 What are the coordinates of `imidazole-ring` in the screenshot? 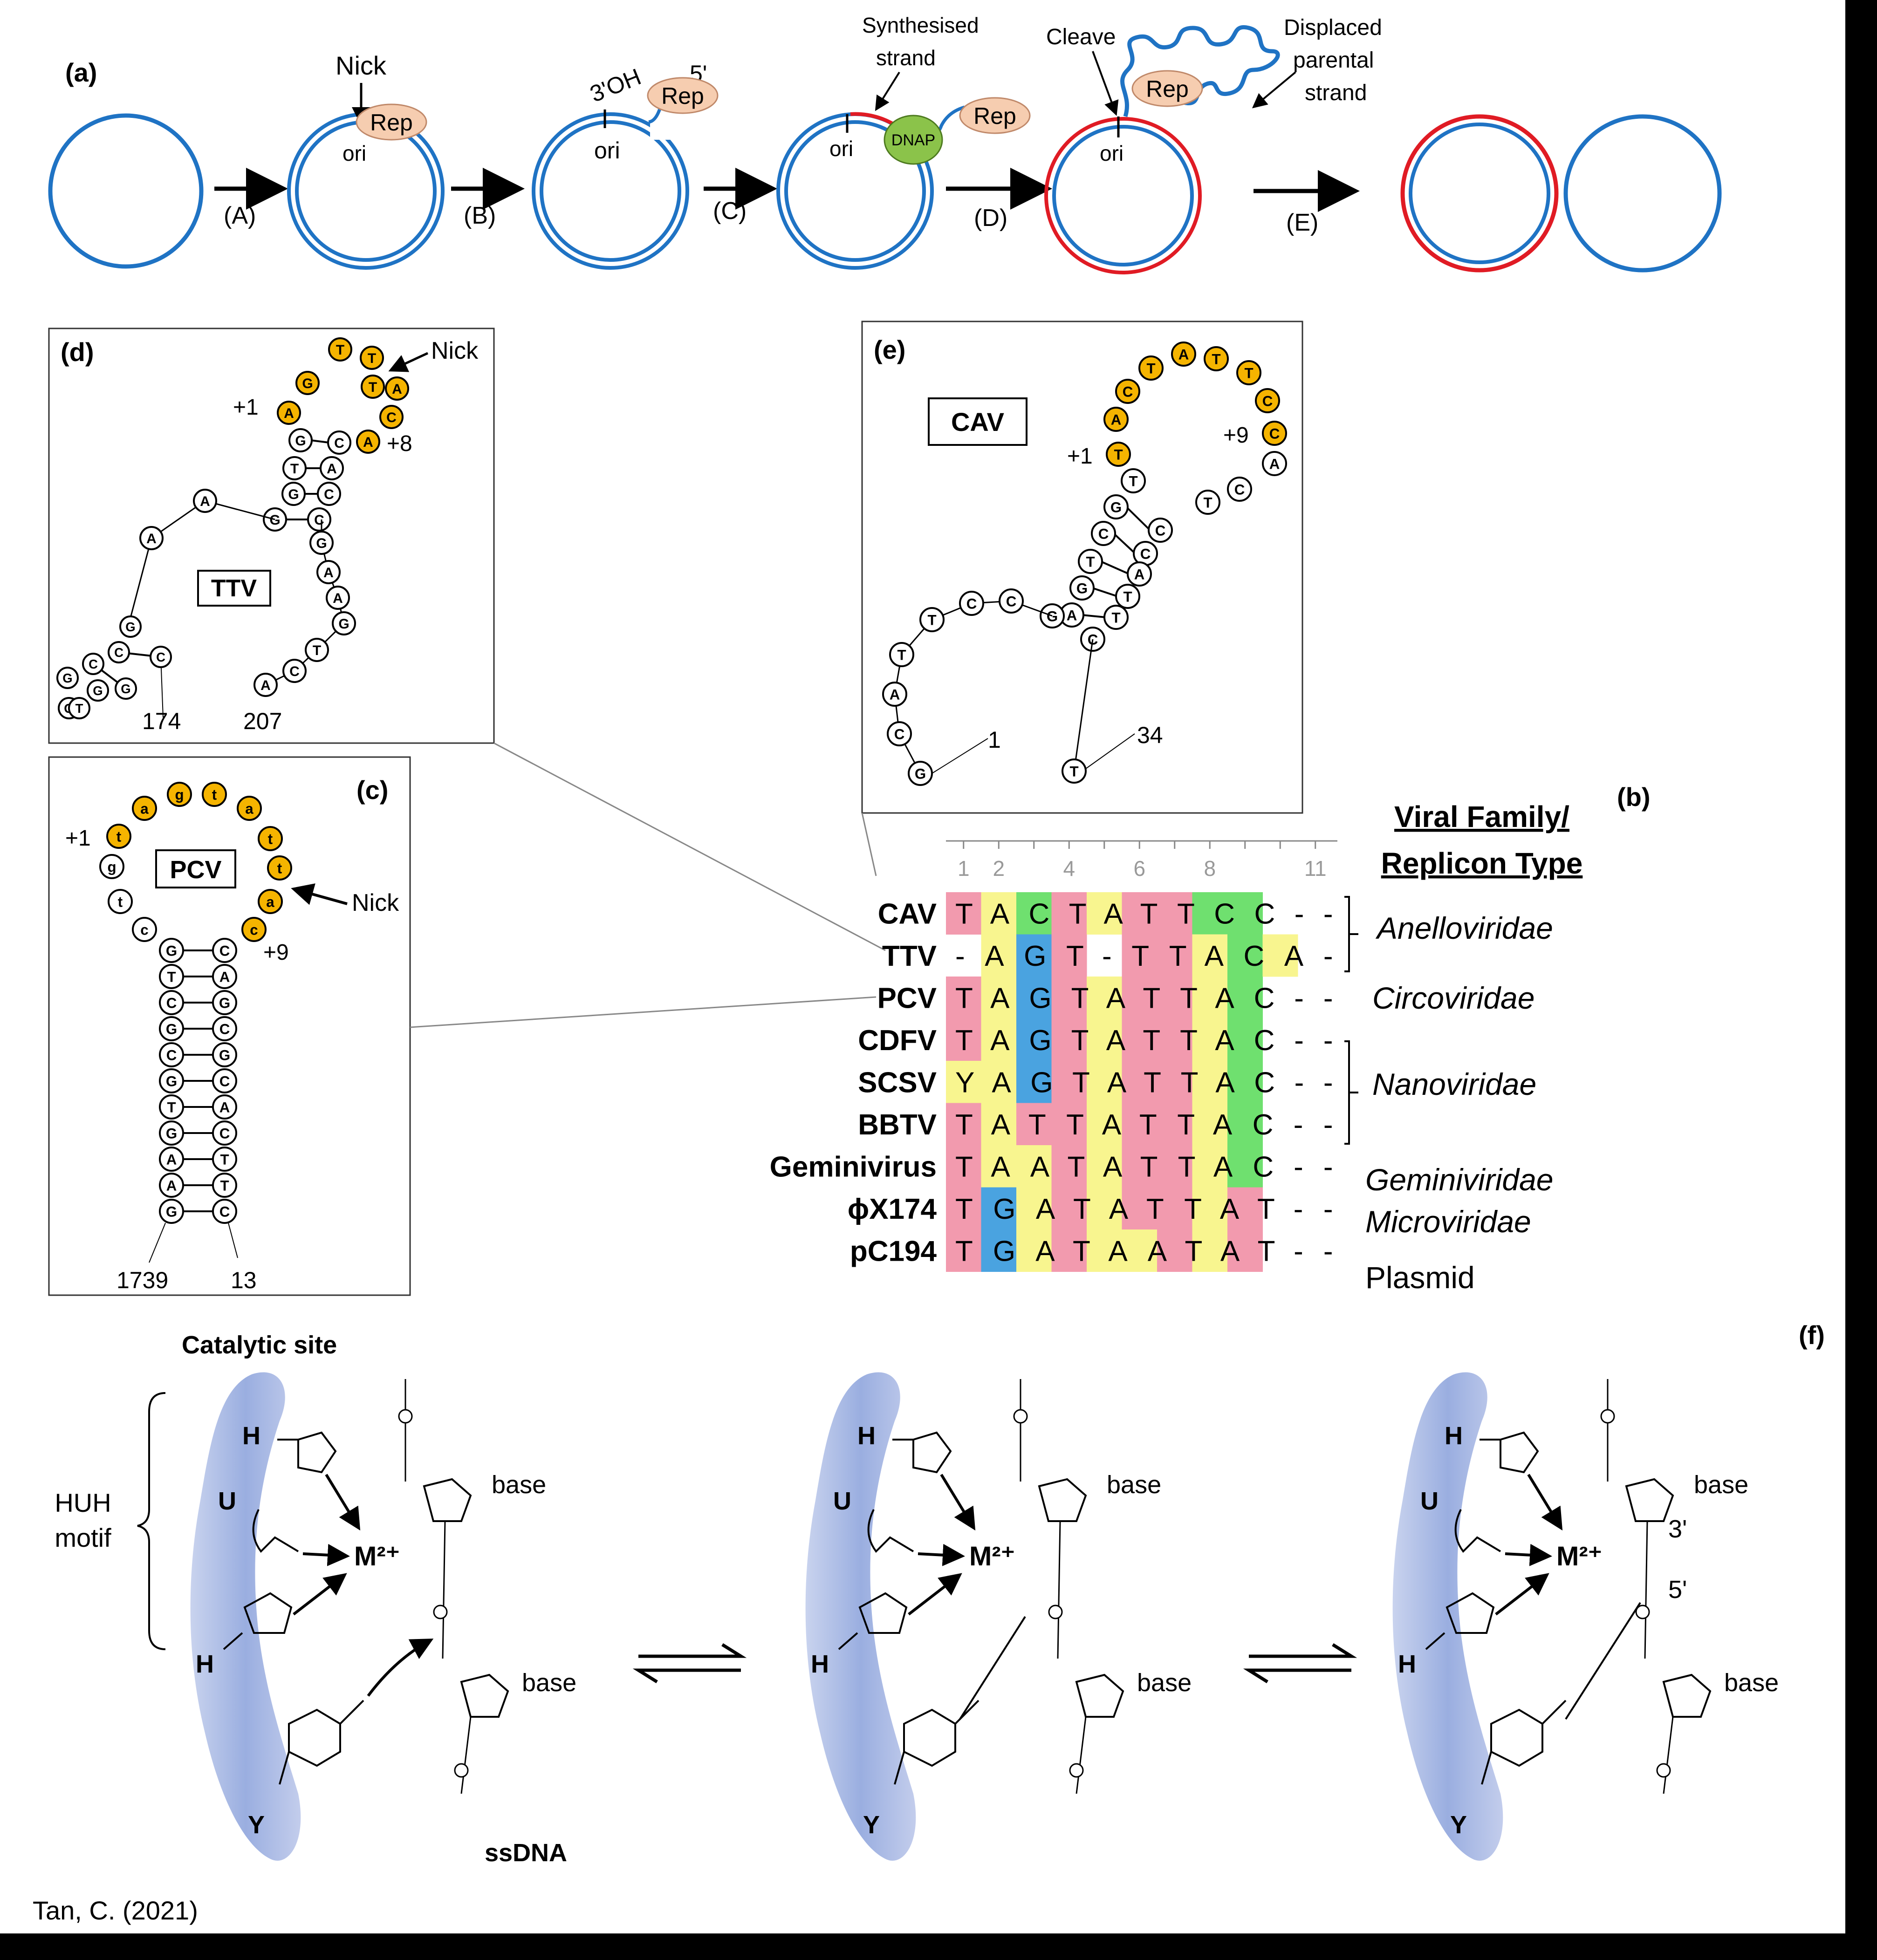 It's located at (268, 1613).